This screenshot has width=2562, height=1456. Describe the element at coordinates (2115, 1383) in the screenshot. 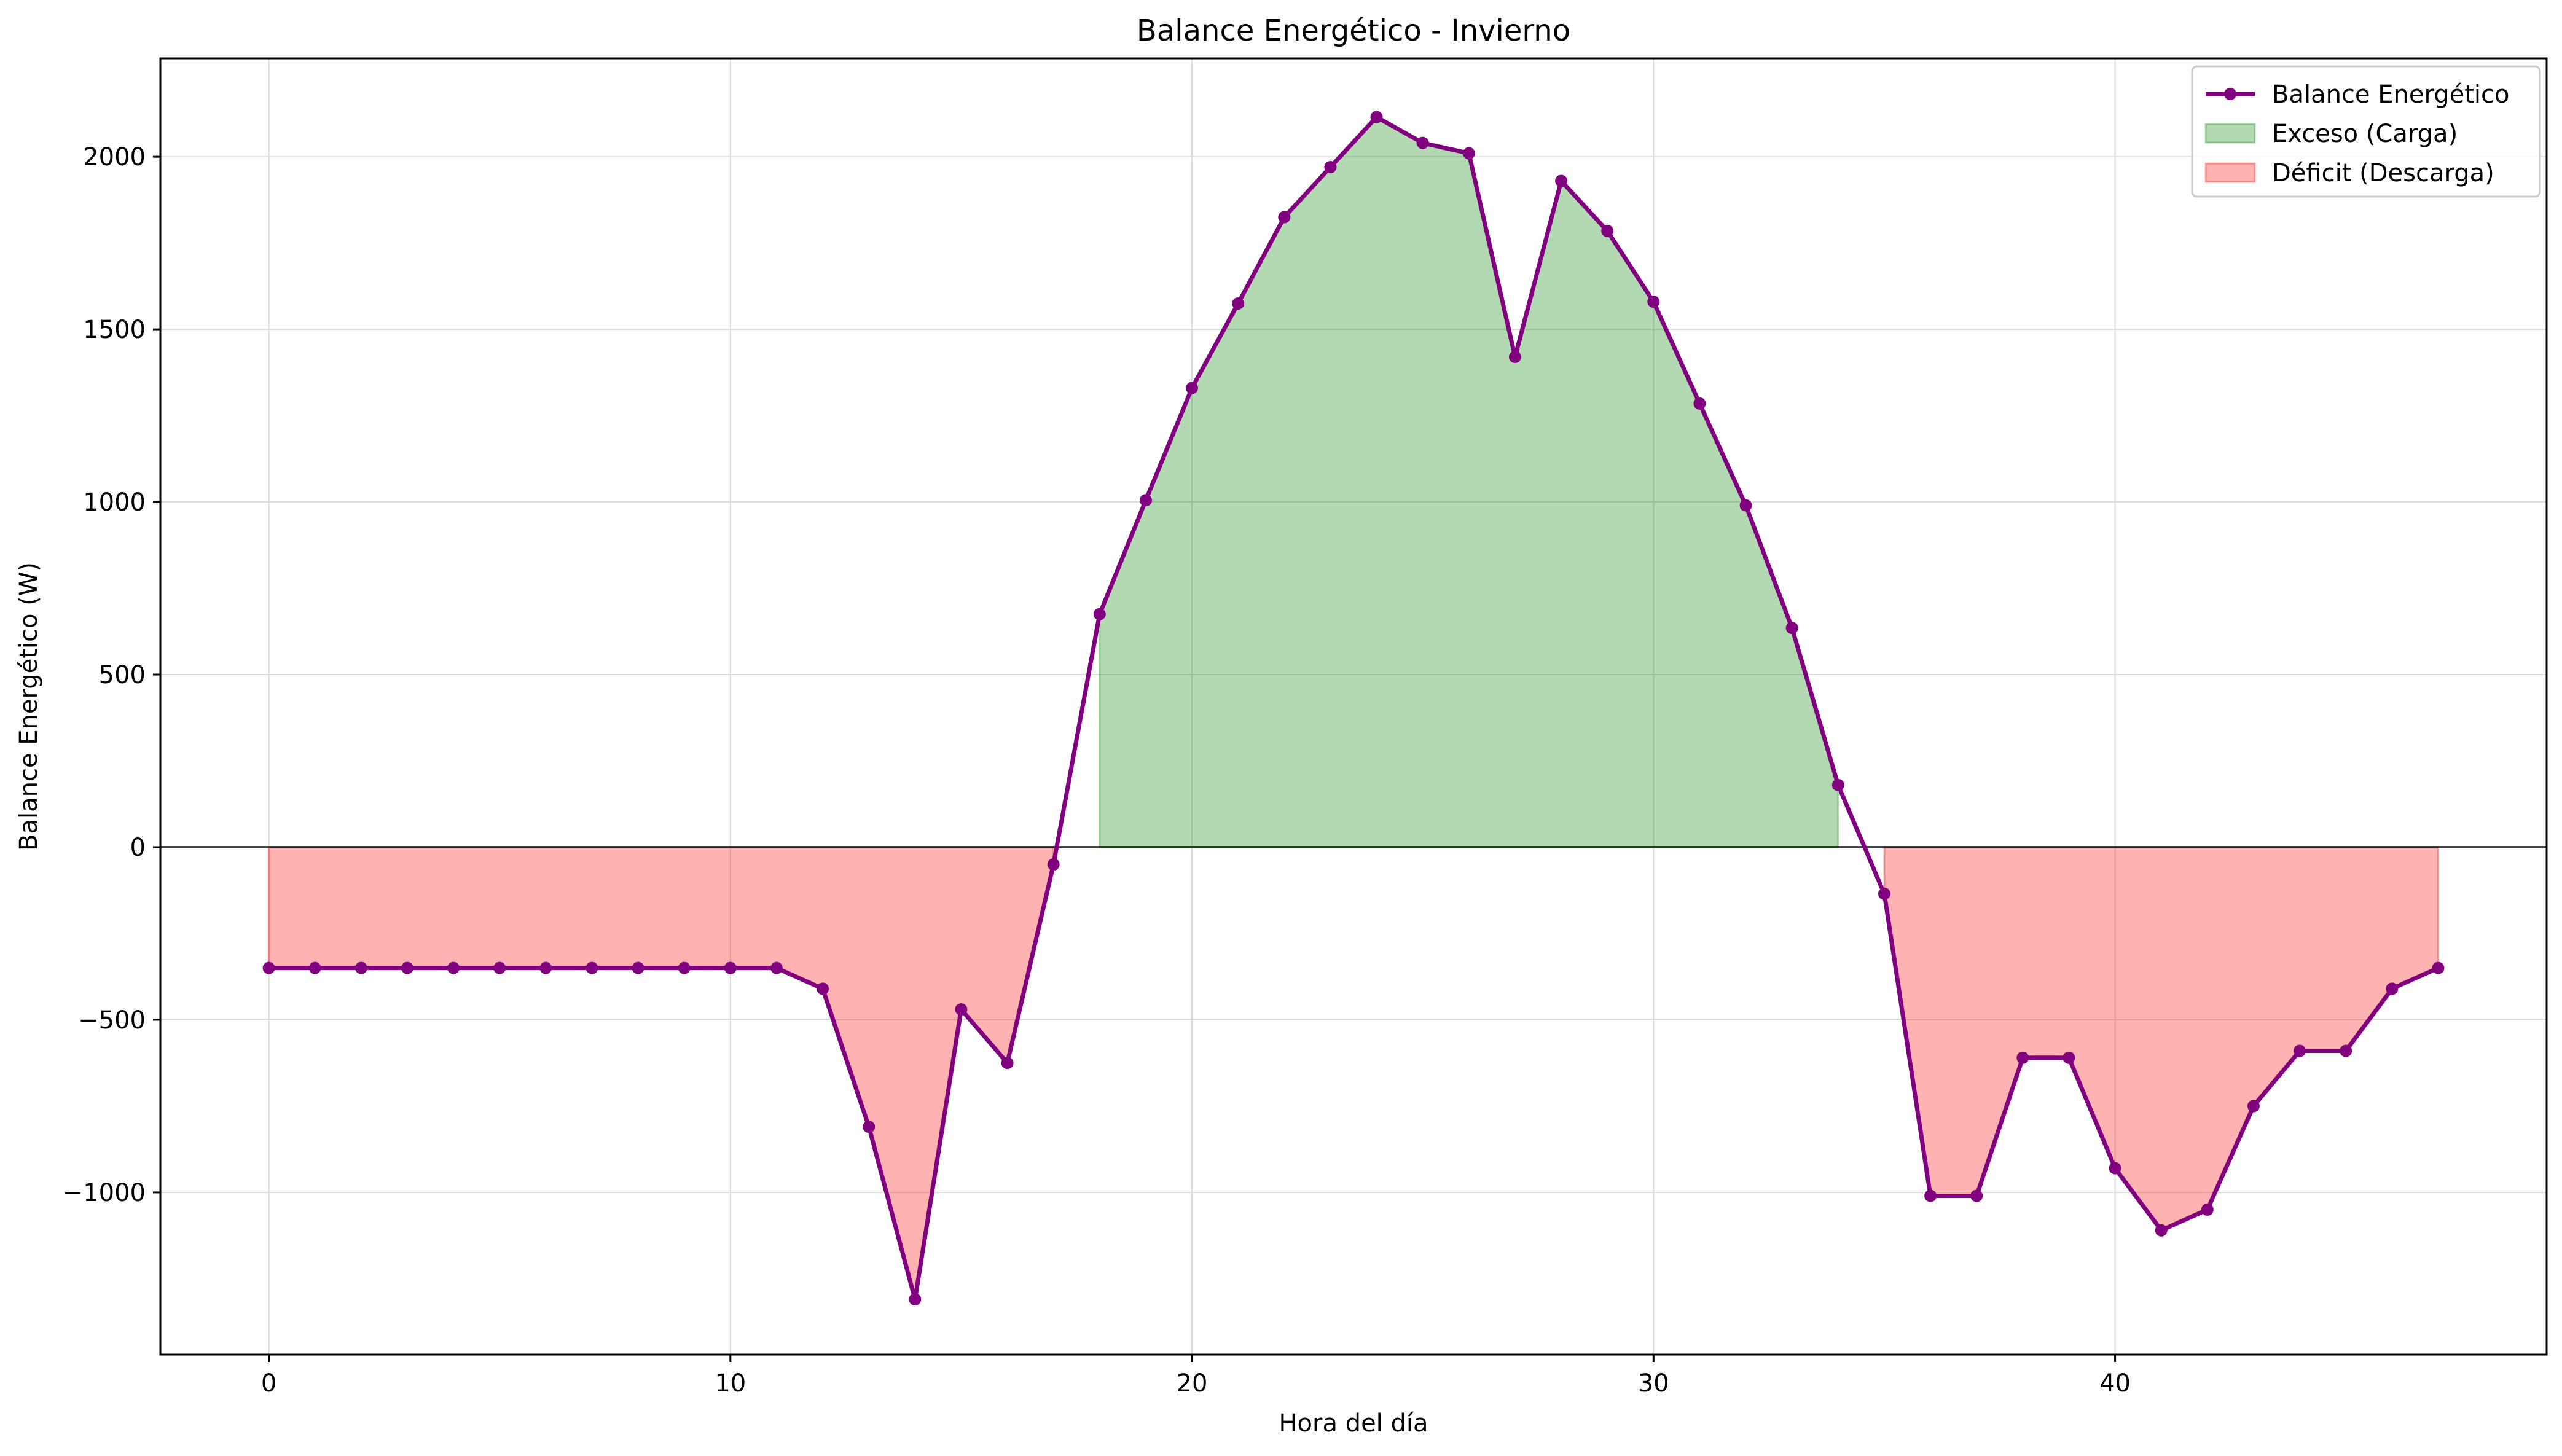

I see `x-tick-label: 40` at that location.